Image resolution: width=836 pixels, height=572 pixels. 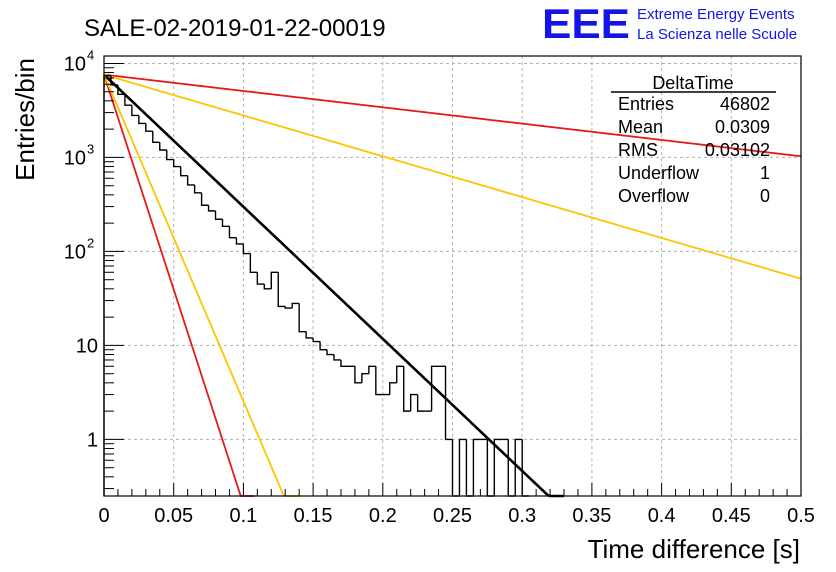 I want to click on x-tick-label: 0.05, so click(x=173, y=516).